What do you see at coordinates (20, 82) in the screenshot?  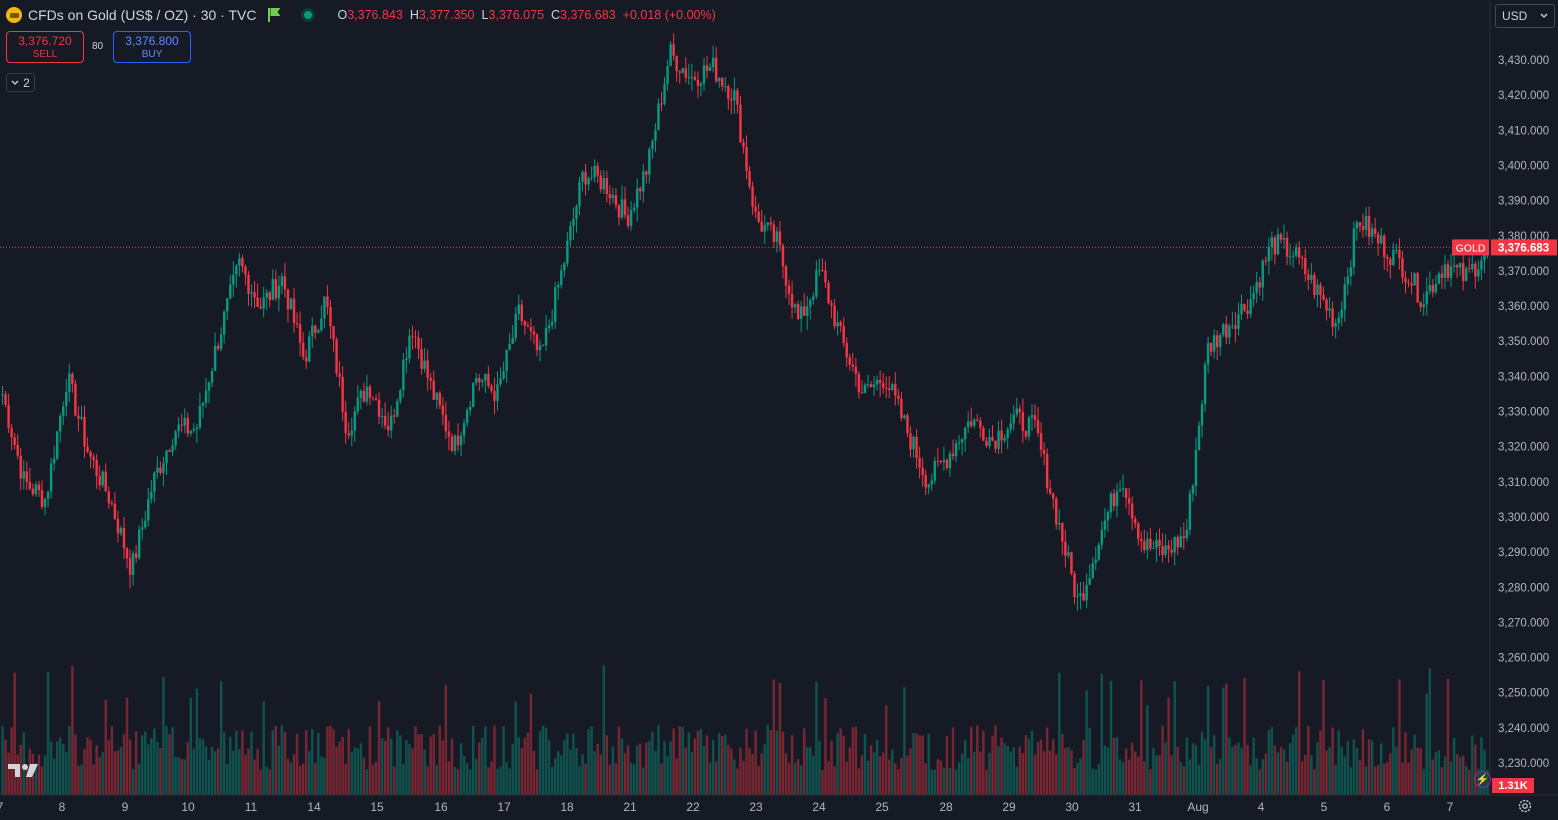 I see `indicators-toggle: 2` at bounding box center [20, 82].